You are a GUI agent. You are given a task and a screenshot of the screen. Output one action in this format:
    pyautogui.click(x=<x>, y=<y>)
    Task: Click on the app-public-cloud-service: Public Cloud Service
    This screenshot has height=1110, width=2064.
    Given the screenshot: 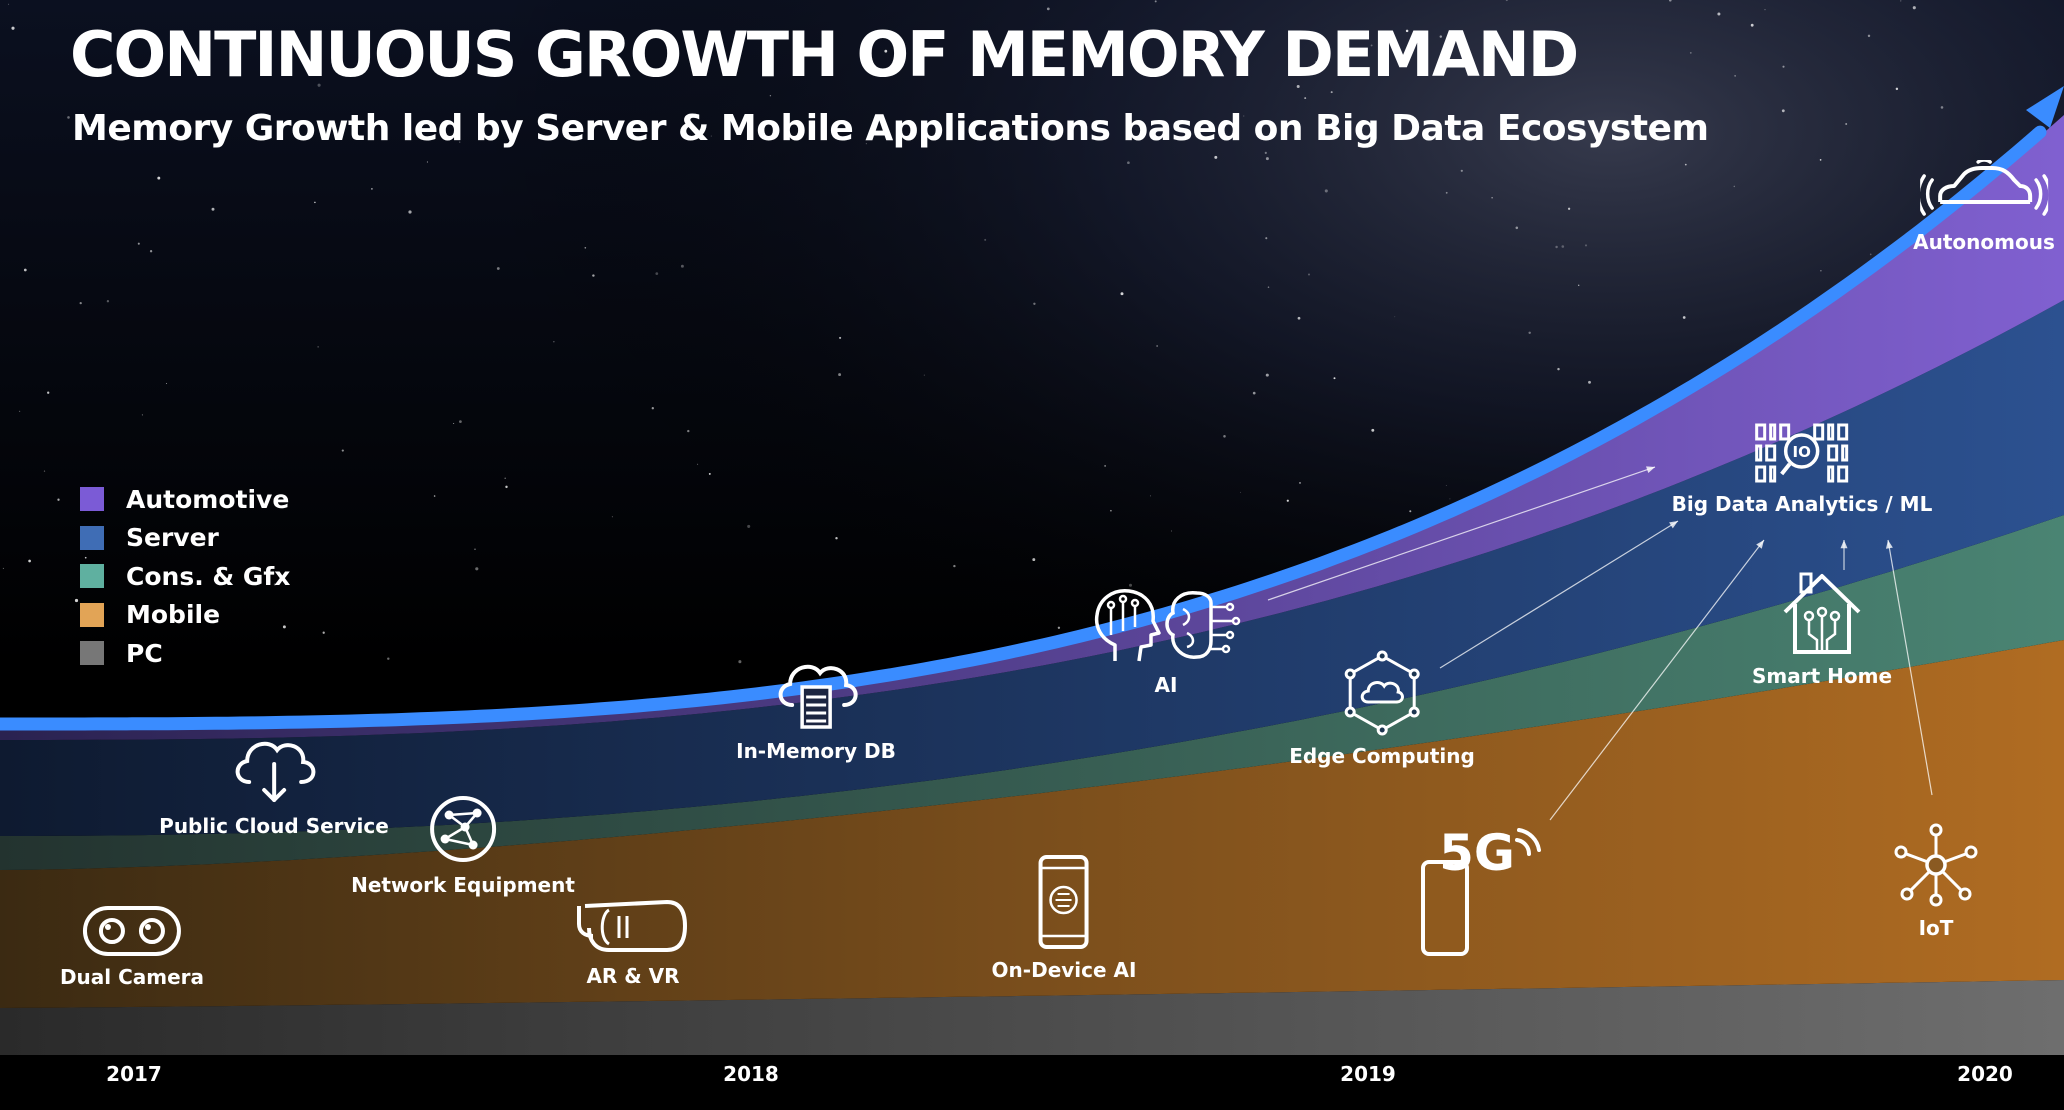 What is the action you would take?
    pyautogui.click(x=274, y=784)
    